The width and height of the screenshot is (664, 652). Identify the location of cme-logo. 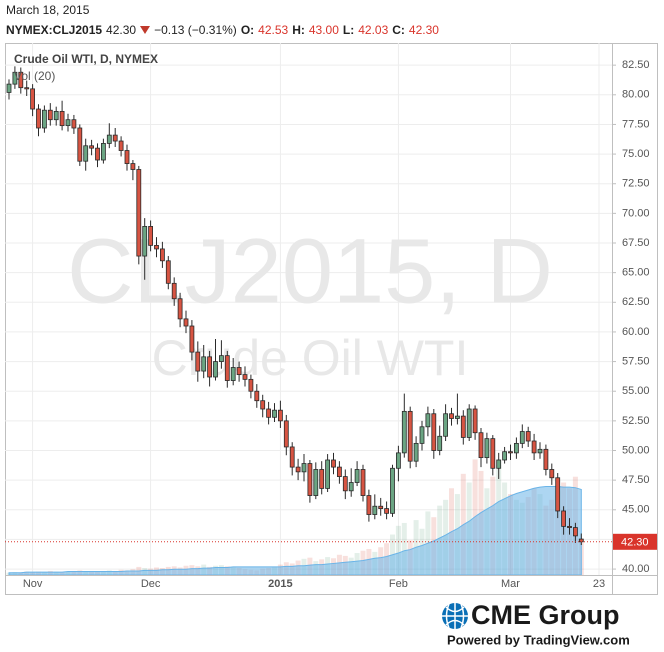
(455, 616).